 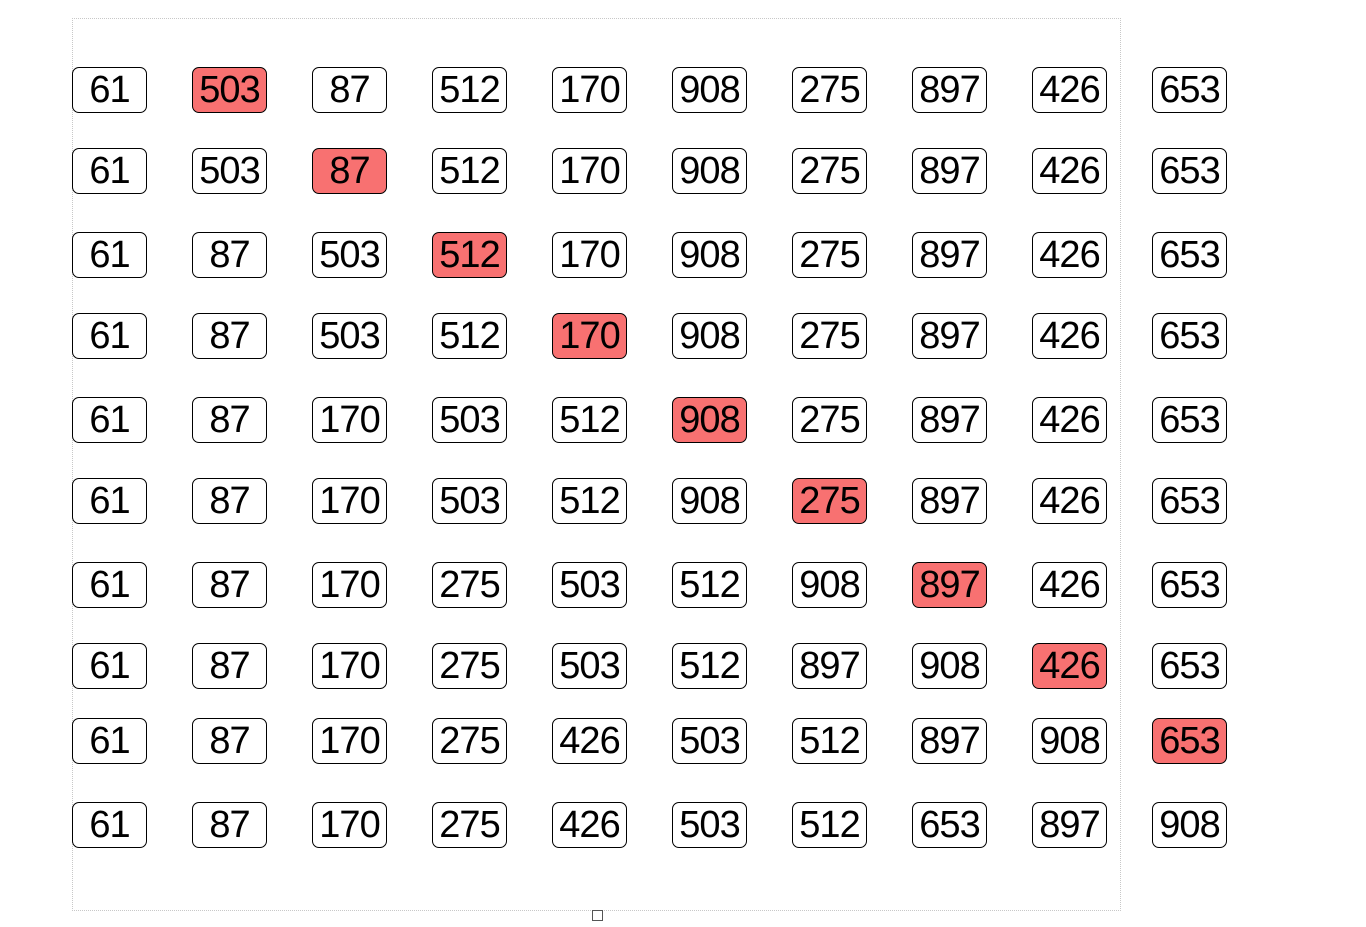 I want to click on highlighted-value-cell: 897, so click(x=949, y=585).